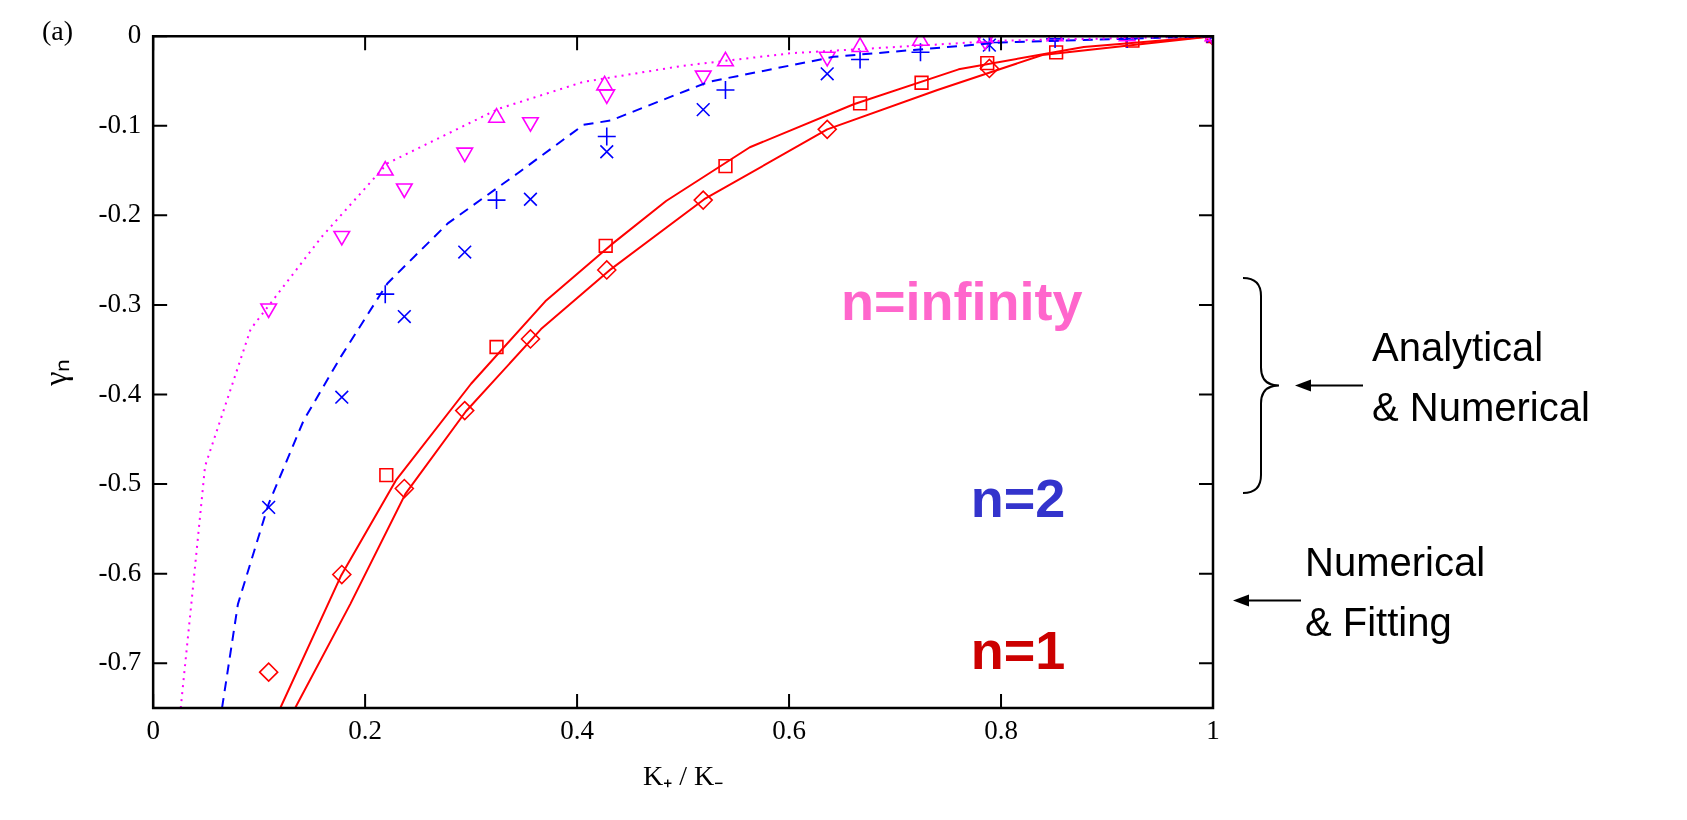 Image resolution: width=1687 pixels, height=820 pixels. I want to click on y-axis-title: γₙ, so click(54, 372).